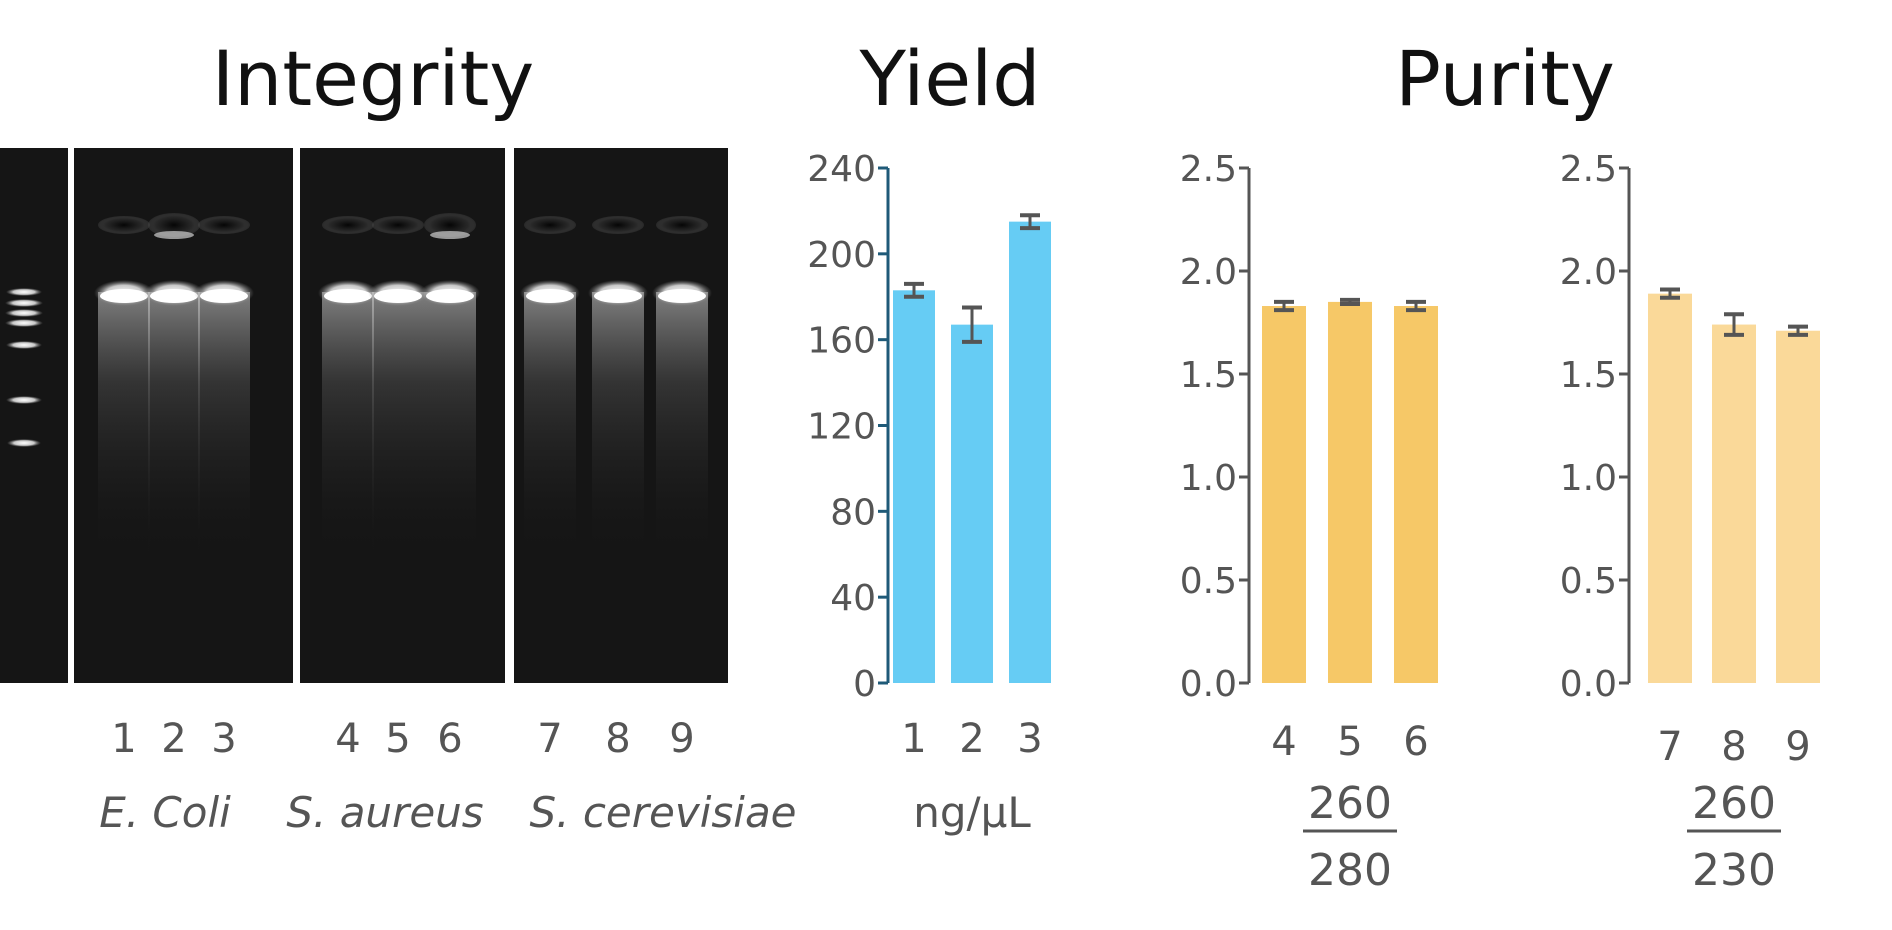 Image resolution: width=1892 pixels, height=930 pixels. I want to click on y-tick-label: 200, so click(841, 255).